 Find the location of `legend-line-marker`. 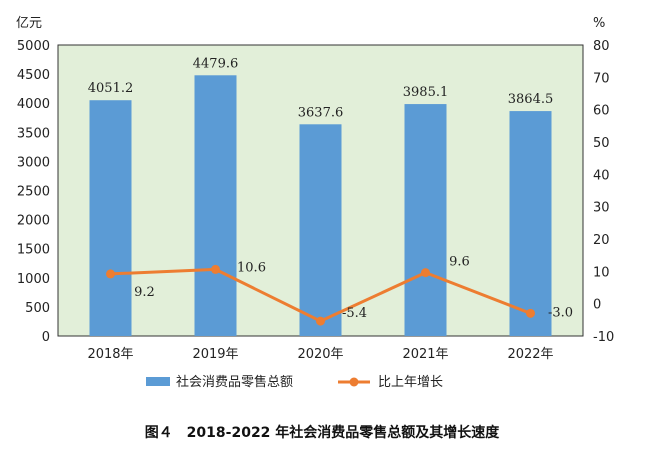

legend-line-marker is located at coordinates (354, 382).